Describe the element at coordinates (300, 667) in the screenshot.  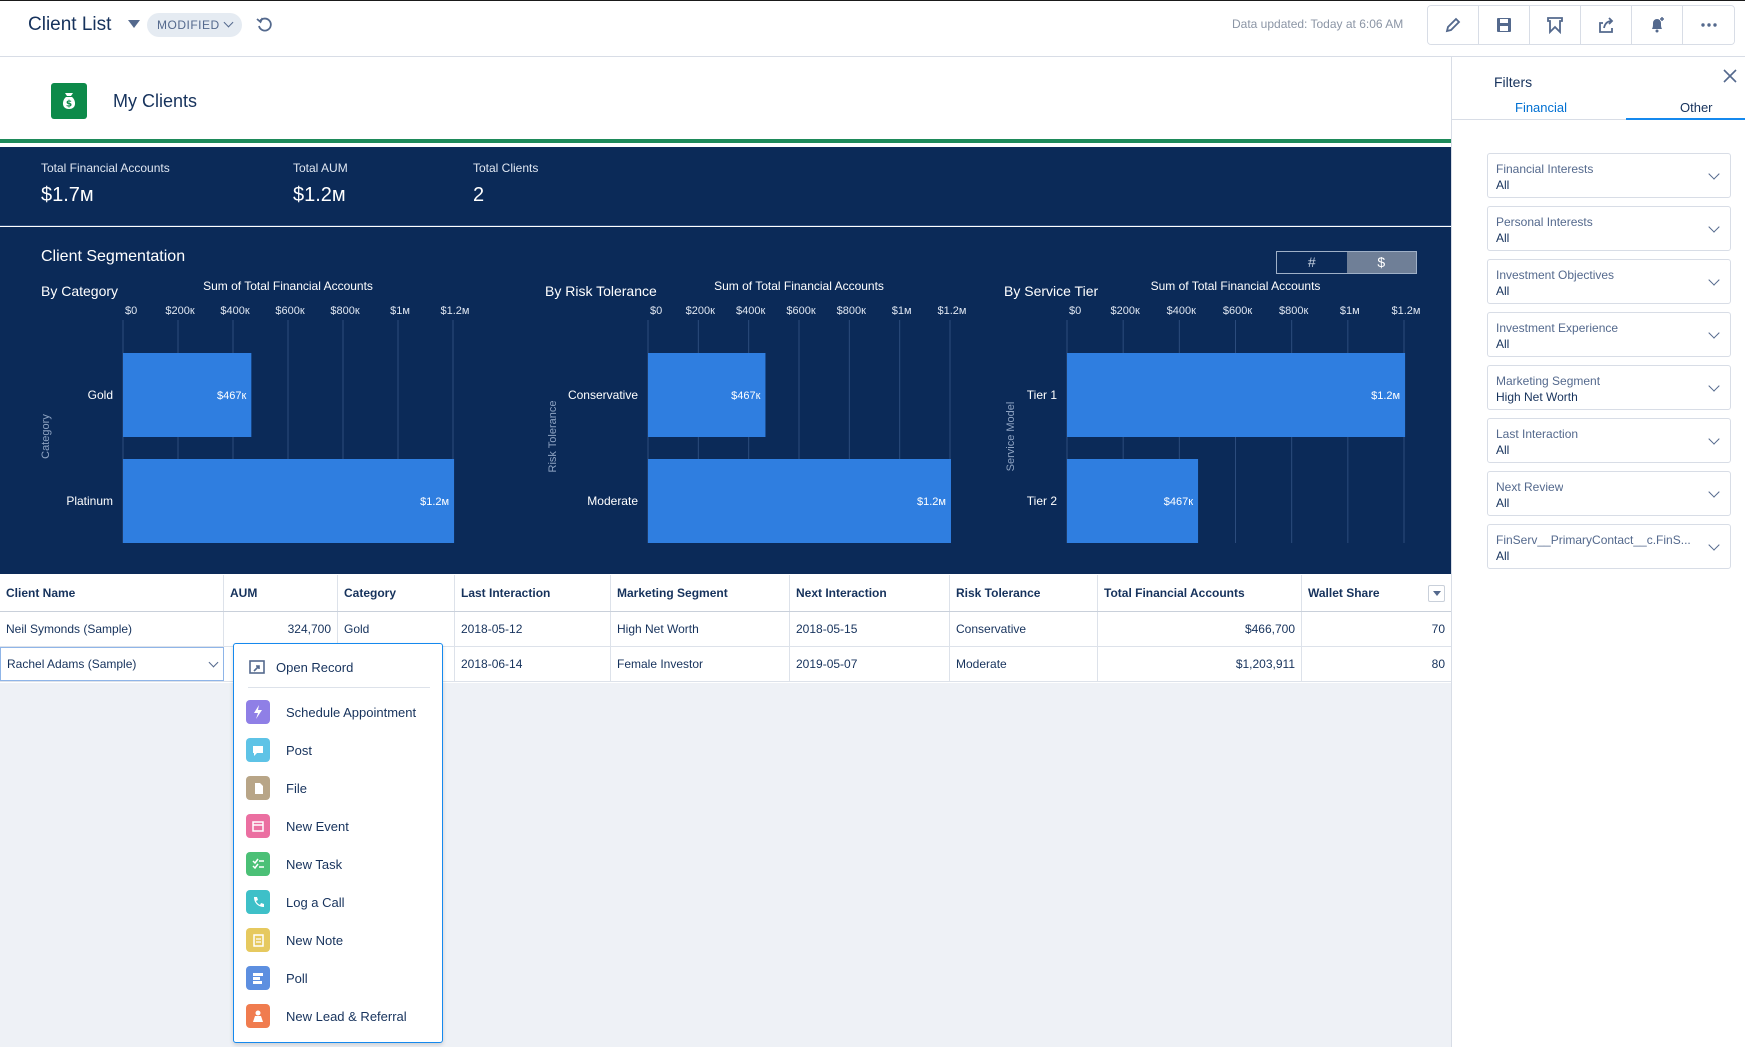
I see `open-record-item: Open Record` at that location.